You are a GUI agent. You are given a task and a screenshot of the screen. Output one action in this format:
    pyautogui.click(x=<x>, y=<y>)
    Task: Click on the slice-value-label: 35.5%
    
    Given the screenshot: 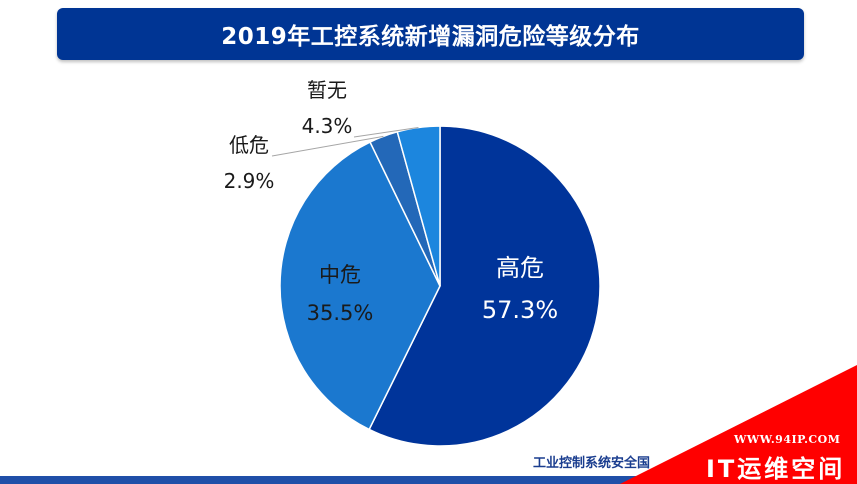 What is the action you would take?
    pyautogui.click(x=340, y=313)
    